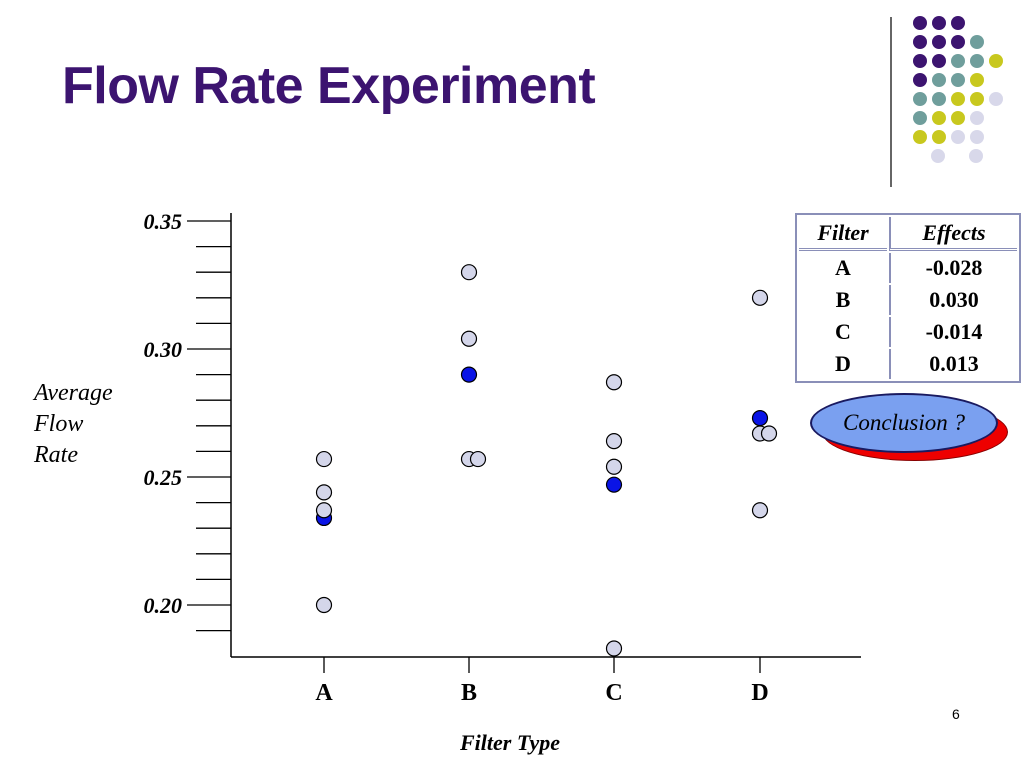 The width and height of the screenshot is (1024, 768). I want to click on y-tick-label: 0.25, so click(163, 477).